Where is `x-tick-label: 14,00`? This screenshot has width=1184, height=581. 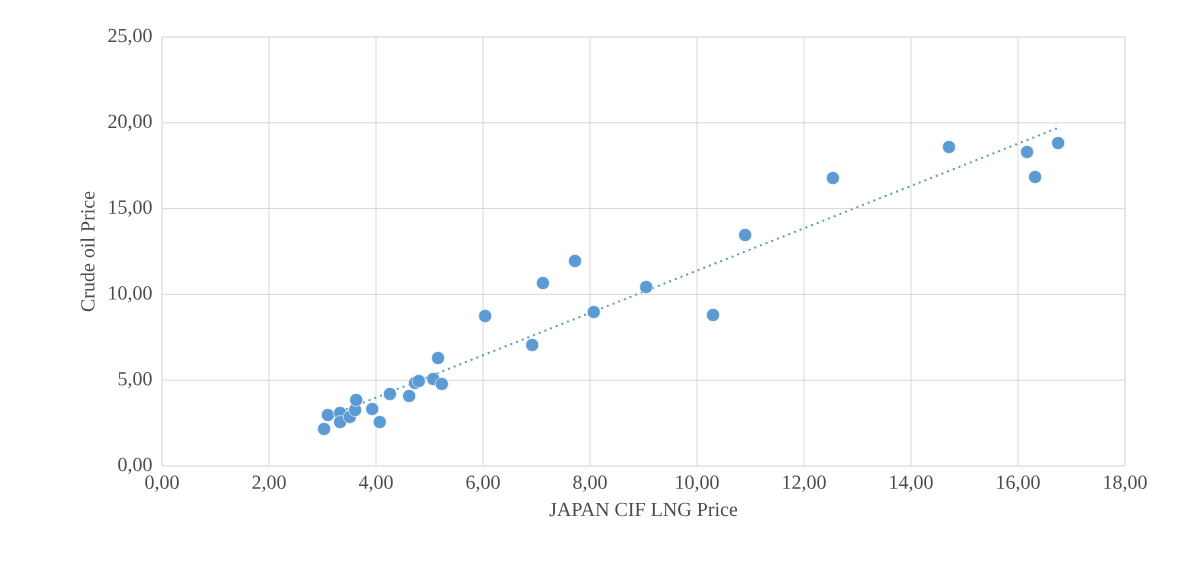 x-tick-label: 14,00 is located at coordinates (911, 483).